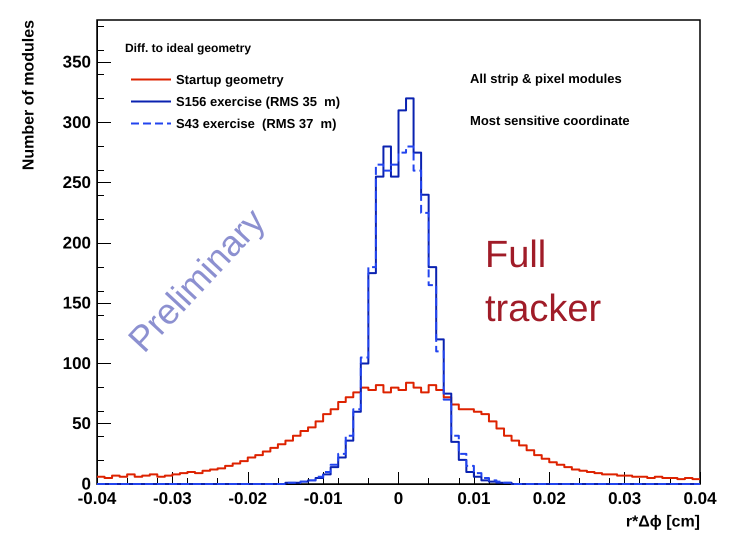 This screenshot has width=729, height=534. What do you see at coordinates (29, 95) in the screenshot?
I see `y-axis-title: Number of modules` at bounding box center [29, 95].